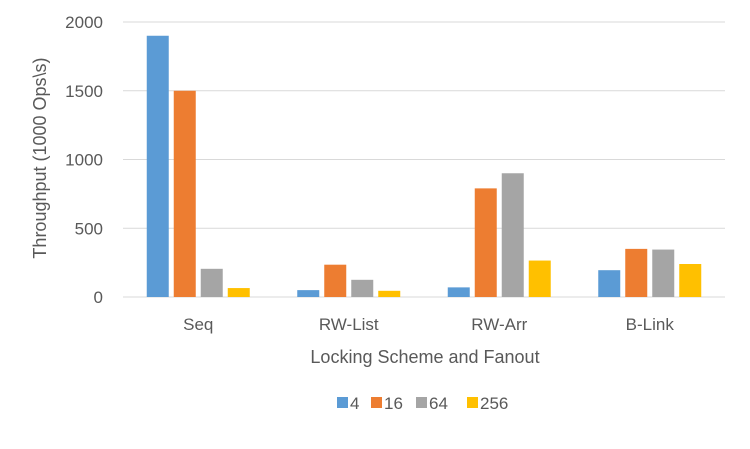  What do you see at coordinates (424, 357) in the screenshot?
I see `x-axis-title: Locking Scheme and Fanout` at bounding box center [424, 357].